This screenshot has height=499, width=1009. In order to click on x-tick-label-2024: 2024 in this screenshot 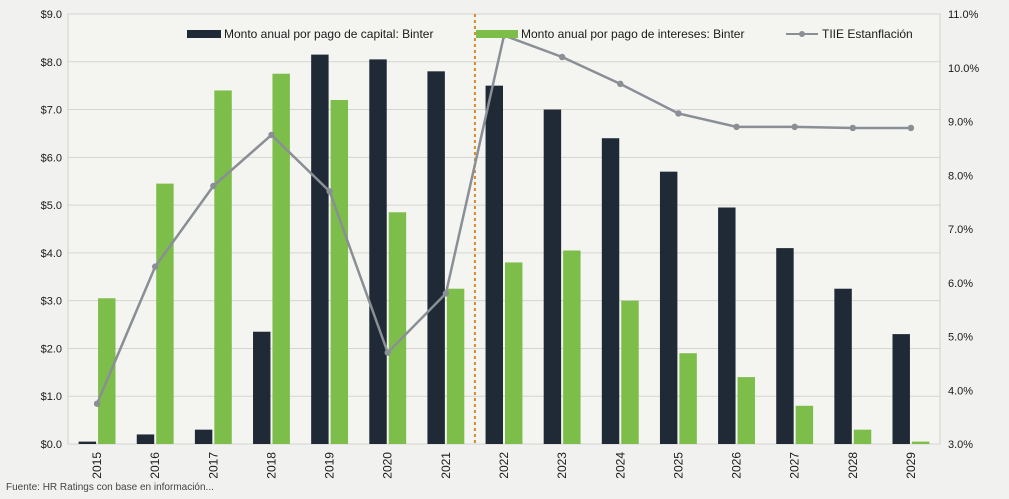, I will do `click(620, 465)`.